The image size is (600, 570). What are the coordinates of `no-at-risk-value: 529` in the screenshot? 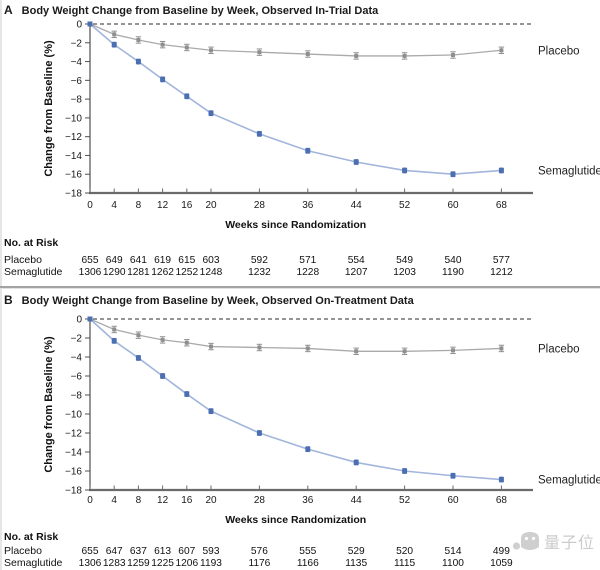 It's located at (356, 551).